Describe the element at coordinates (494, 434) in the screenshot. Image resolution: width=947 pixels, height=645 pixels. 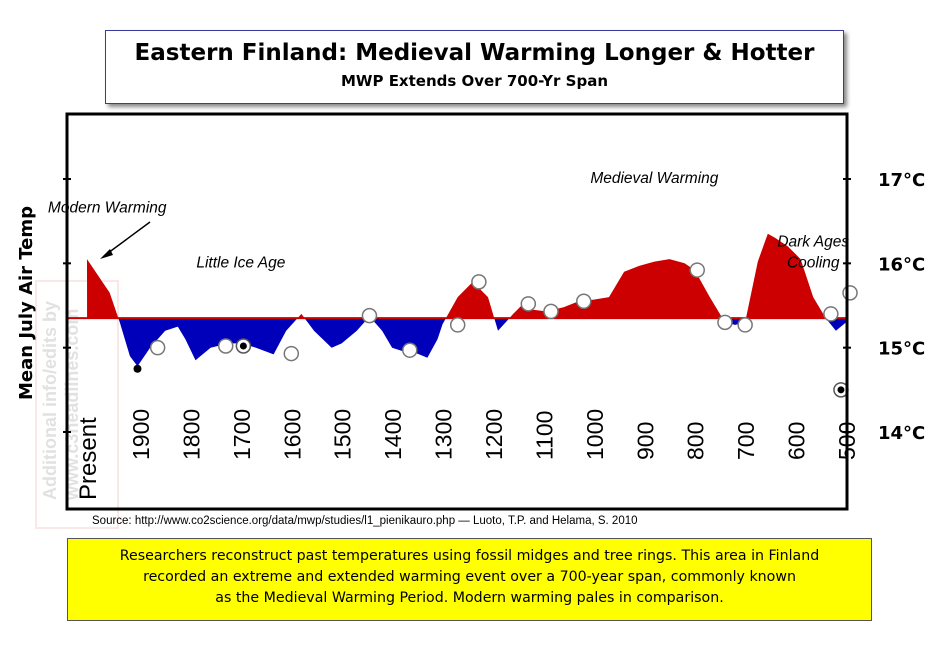
I see `x-tick-label: 1200` at that location.